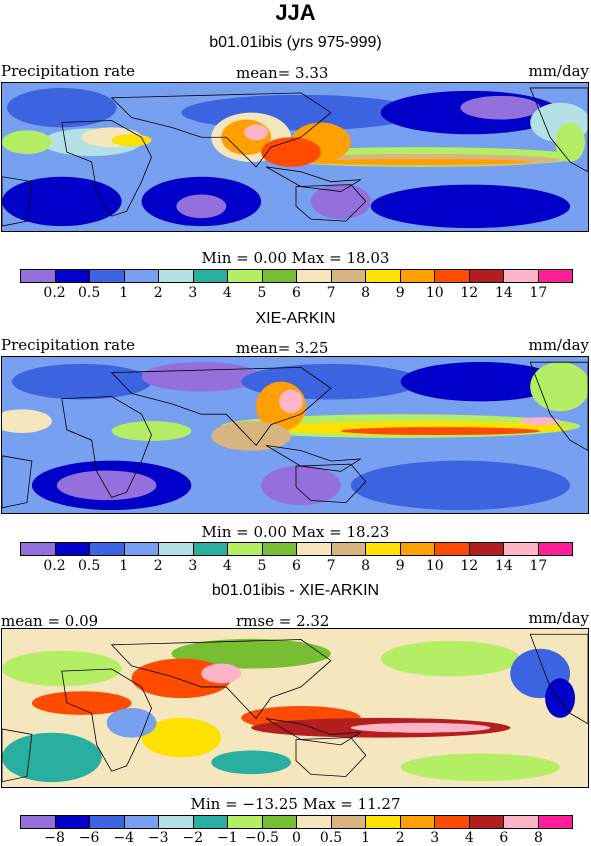  I want to click on colorbar-tick-label: −0.5, so click(261, 838).